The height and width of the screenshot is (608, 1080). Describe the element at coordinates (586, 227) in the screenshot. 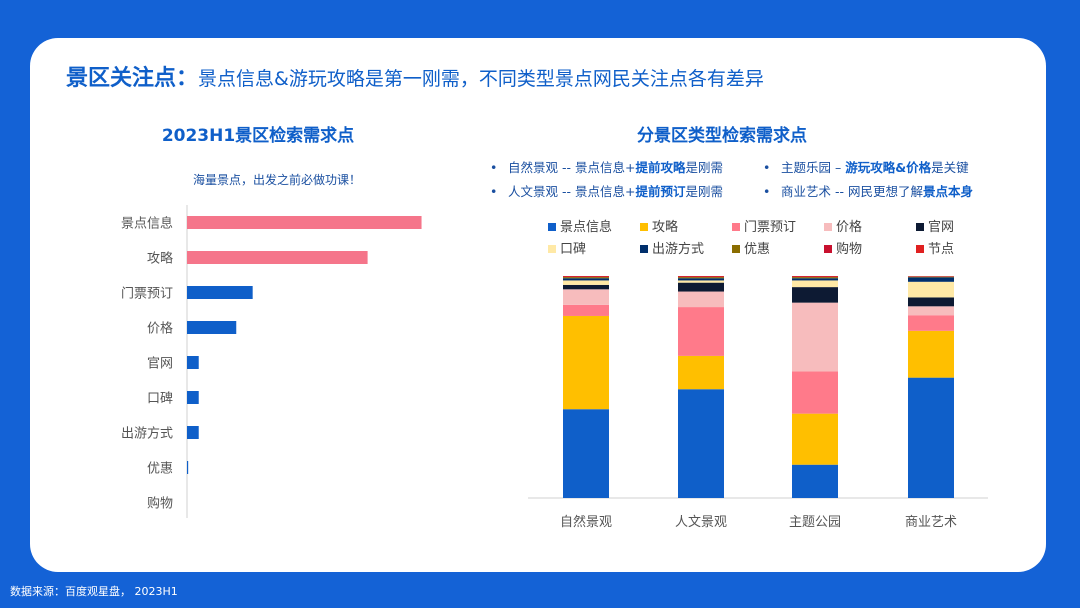

I see `legend-label: 景点信息` at that location.